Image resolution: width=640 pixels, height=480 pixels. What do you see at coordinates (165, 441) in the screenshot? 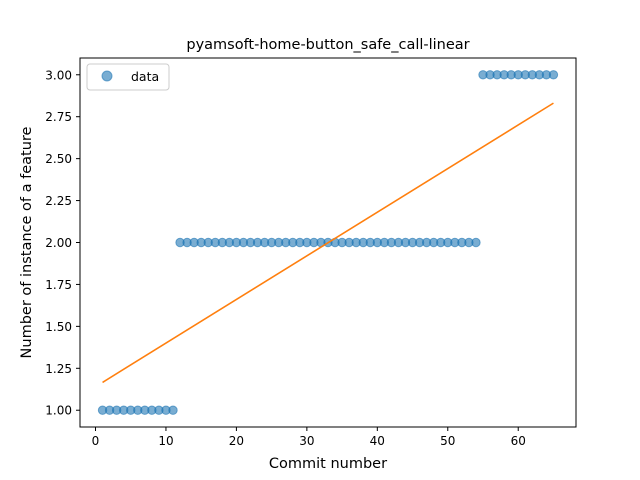
I see `x-tick-label: 10` at bounding box center [165, 441].